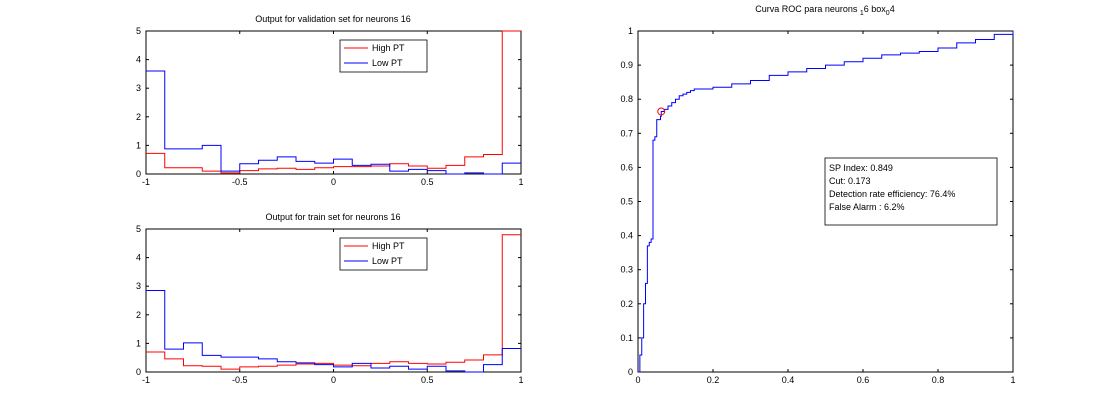  What do you see at coordinates (138, 229) in the screenshot?
I see `train-y-tick-label: 5` at bounding box center [138, 229].